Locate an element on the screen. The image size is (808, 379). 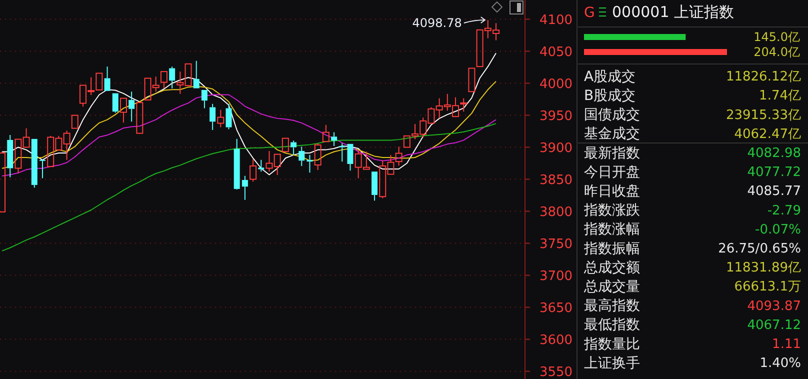
category-label: 昨日收盘 is located at coordinates (612, 192).